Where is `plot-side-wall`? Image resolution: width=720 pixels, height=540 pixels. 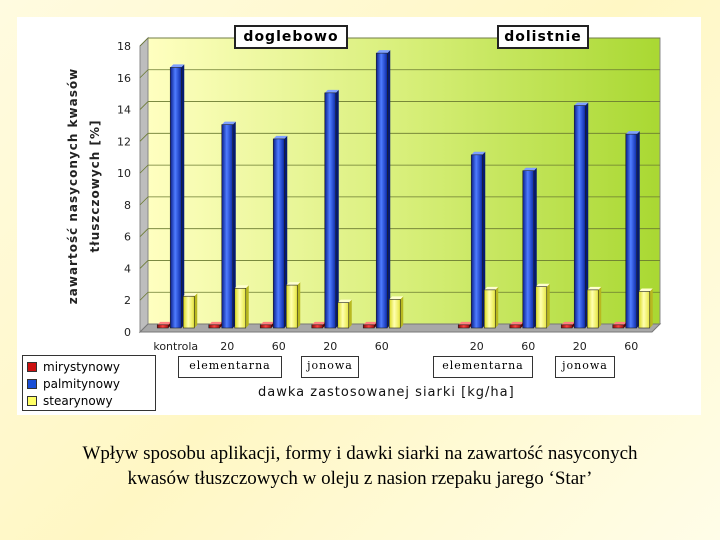 plot-side-wall is located at coordinates (144, 185).